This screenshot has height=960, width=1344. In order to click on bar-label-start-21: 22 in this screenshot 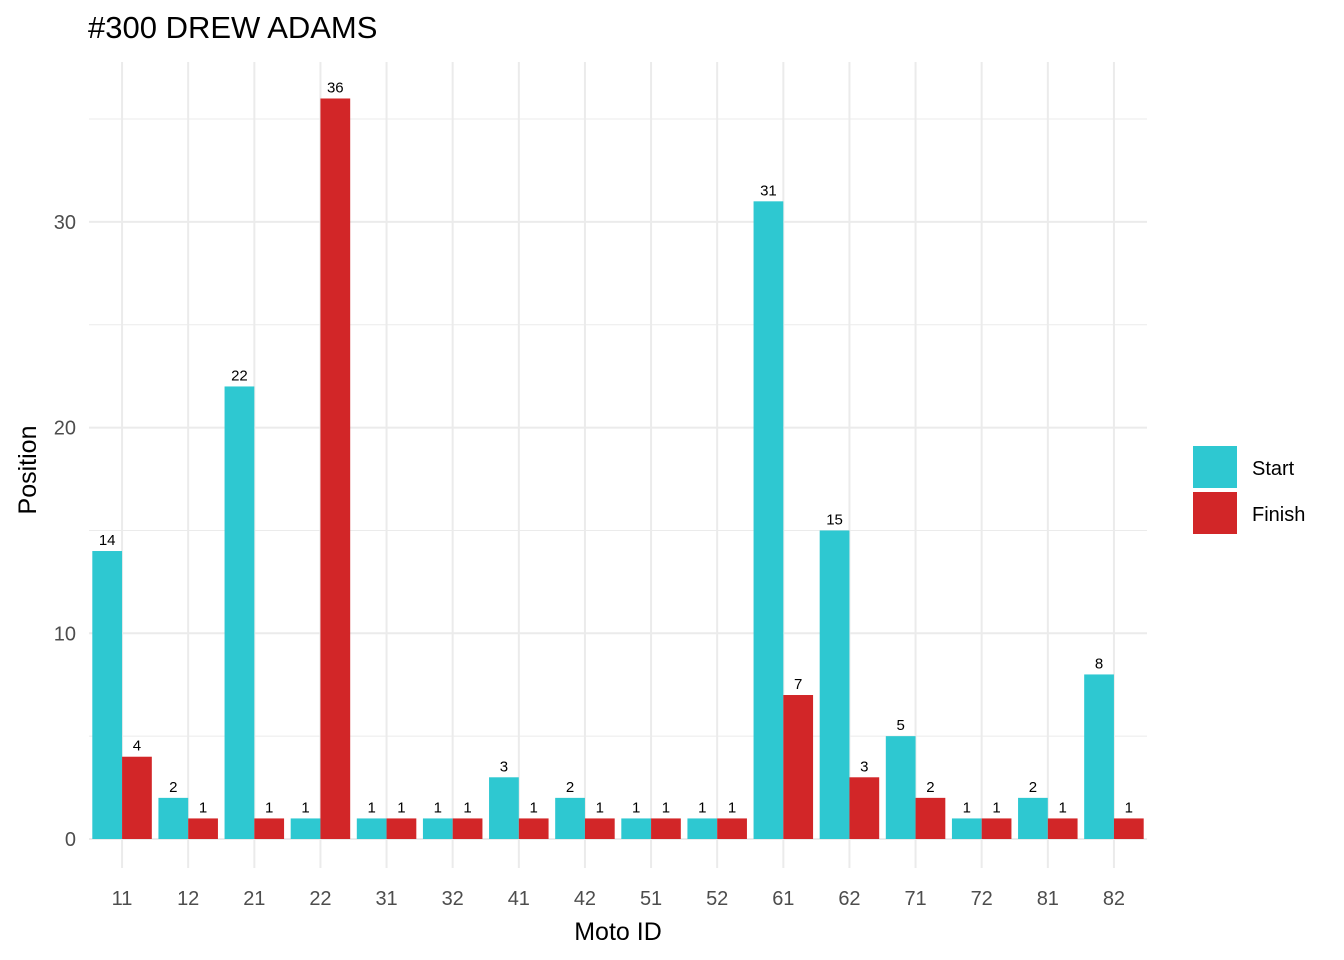, I will do `click(239, 375)`.